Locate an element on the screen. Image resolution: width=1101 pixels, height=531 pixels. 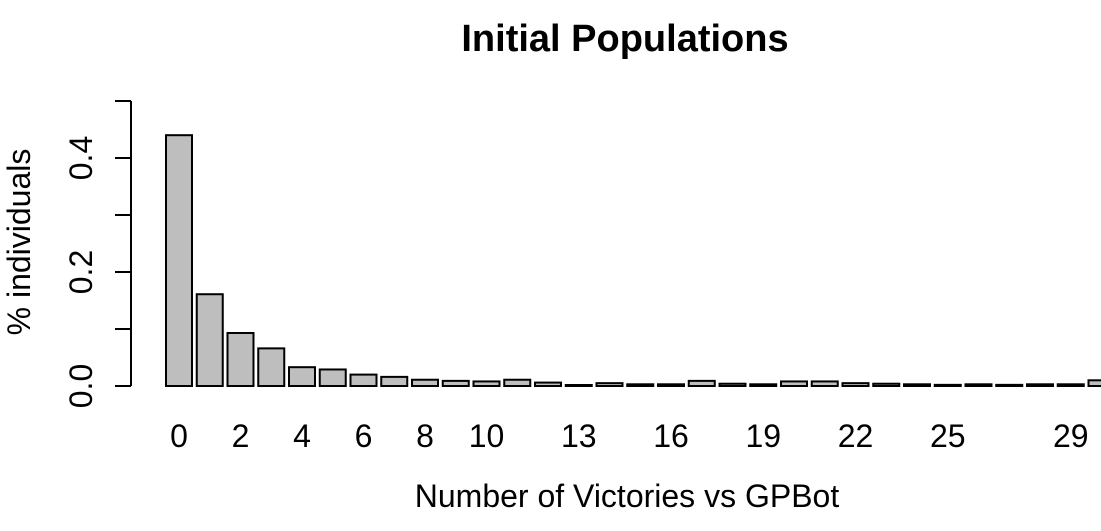
y-axis: 0.0 0.2 0.4 is located at coordinates (97, 254).